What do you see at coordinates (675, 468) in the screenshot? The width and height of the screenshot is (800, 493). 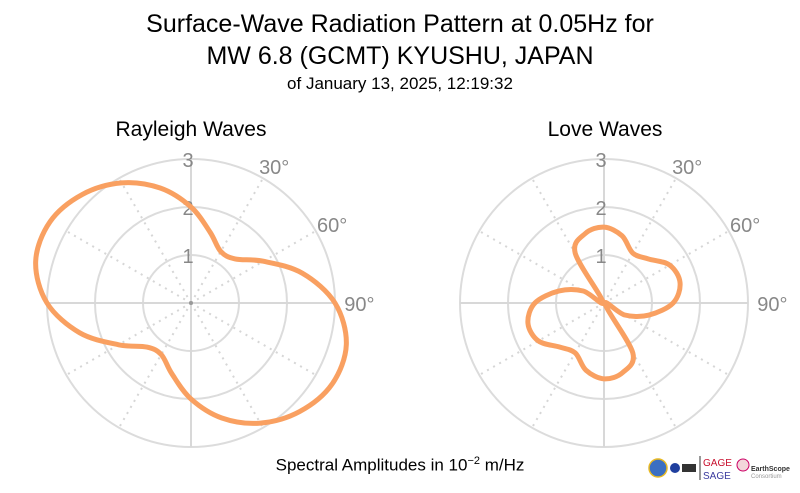 I see `nasa-logo-icon` at bounding box center [675, 468].